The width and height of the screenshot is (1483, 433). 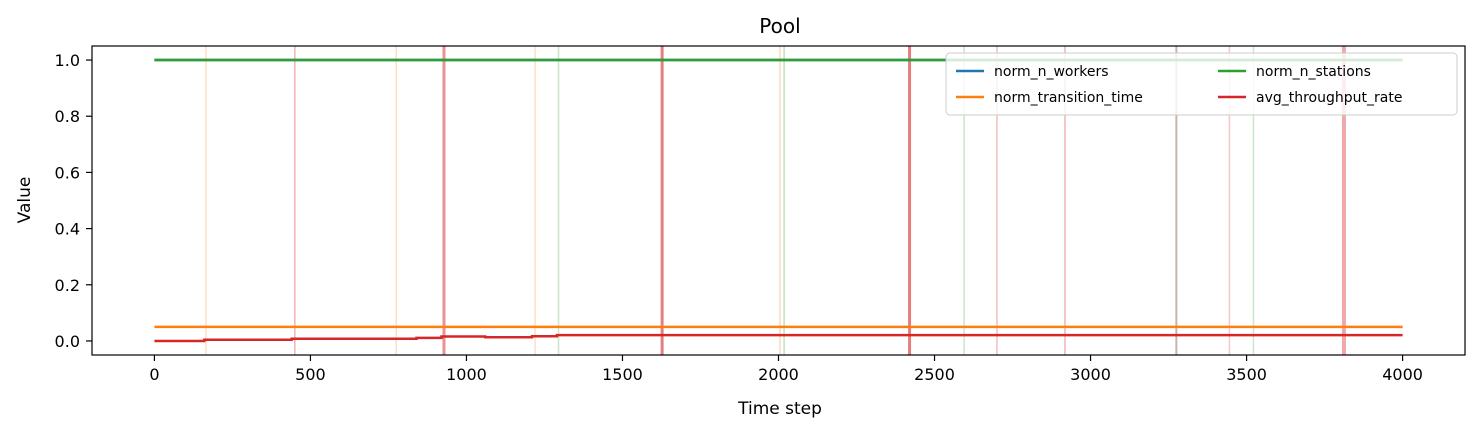 What do you see at coordinates (1246, 374) in the screenshot?
I see `x-tick-label: 3500` at bounding box center [1246, 374].